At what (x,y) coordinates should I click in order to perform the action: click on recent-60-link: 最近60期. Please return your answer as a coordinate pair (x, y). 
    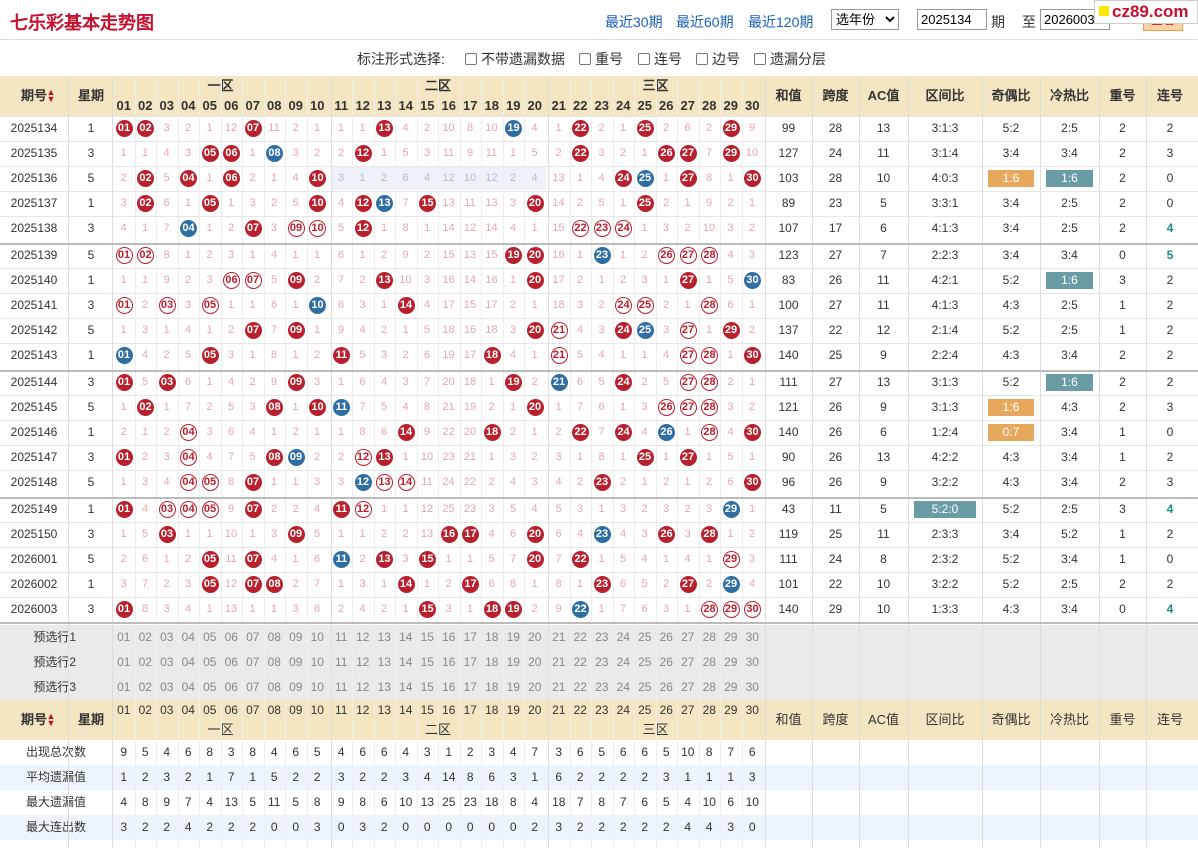
    Looking at the image, I should click on (705, 22).